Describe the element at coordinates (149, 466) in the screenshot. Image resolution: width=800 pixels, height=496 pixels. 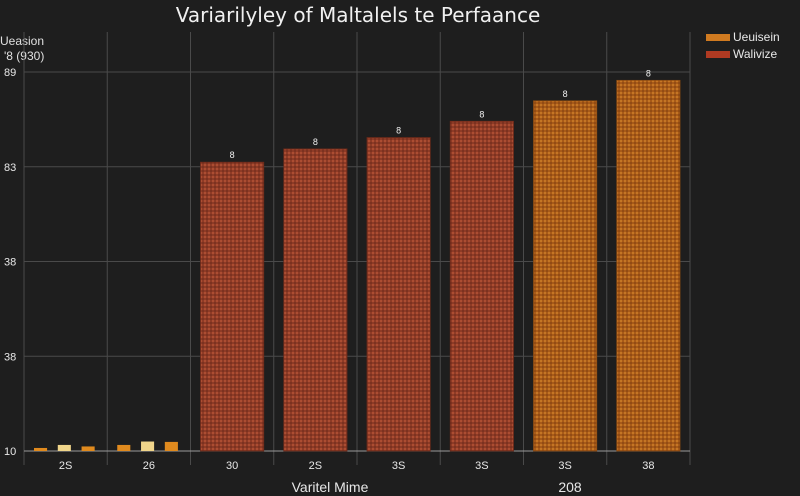
I see `x-tick-label: 26` at that location.